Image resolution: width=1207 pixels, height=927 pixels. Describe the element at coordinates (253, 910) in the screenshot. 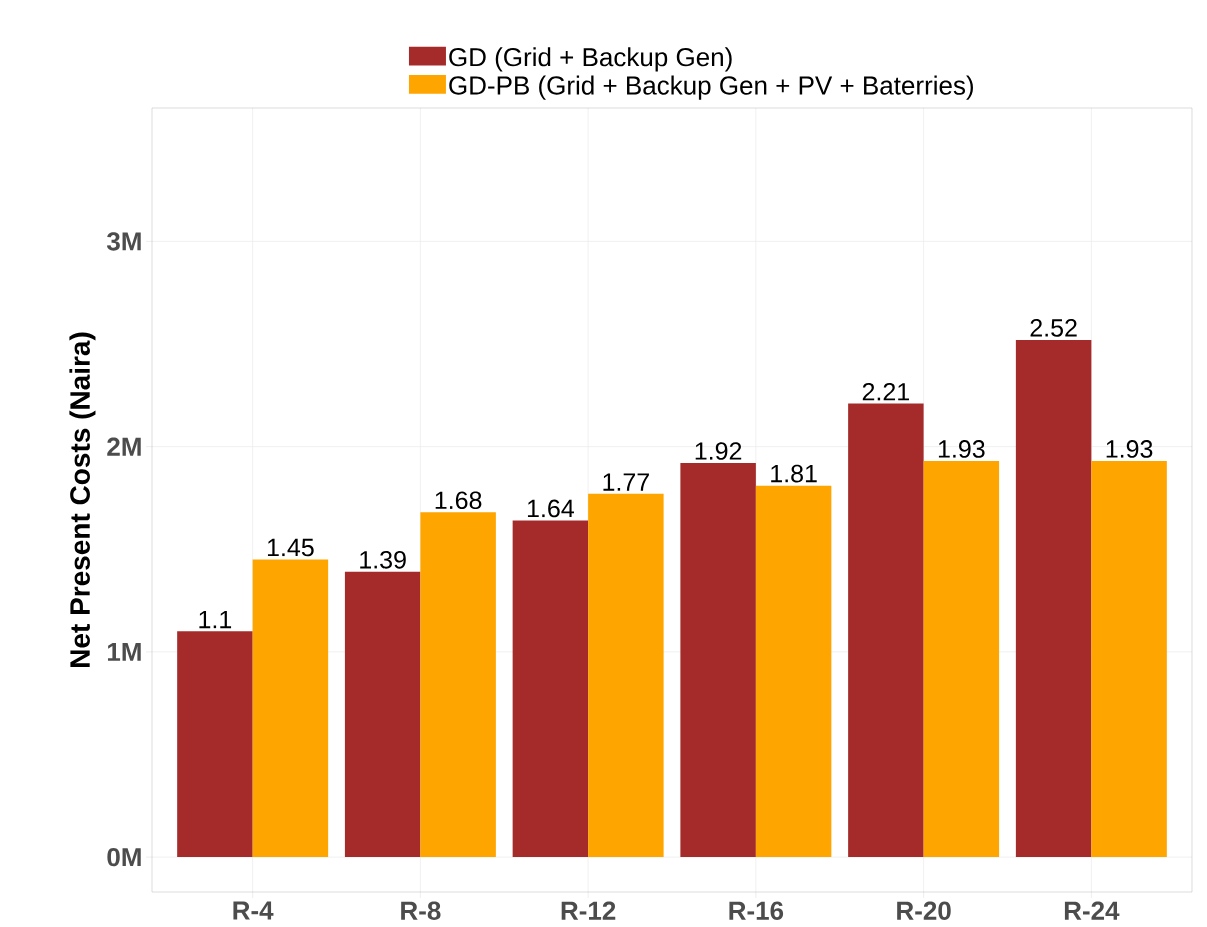

I see `x-tick-label: R-4` at that location.